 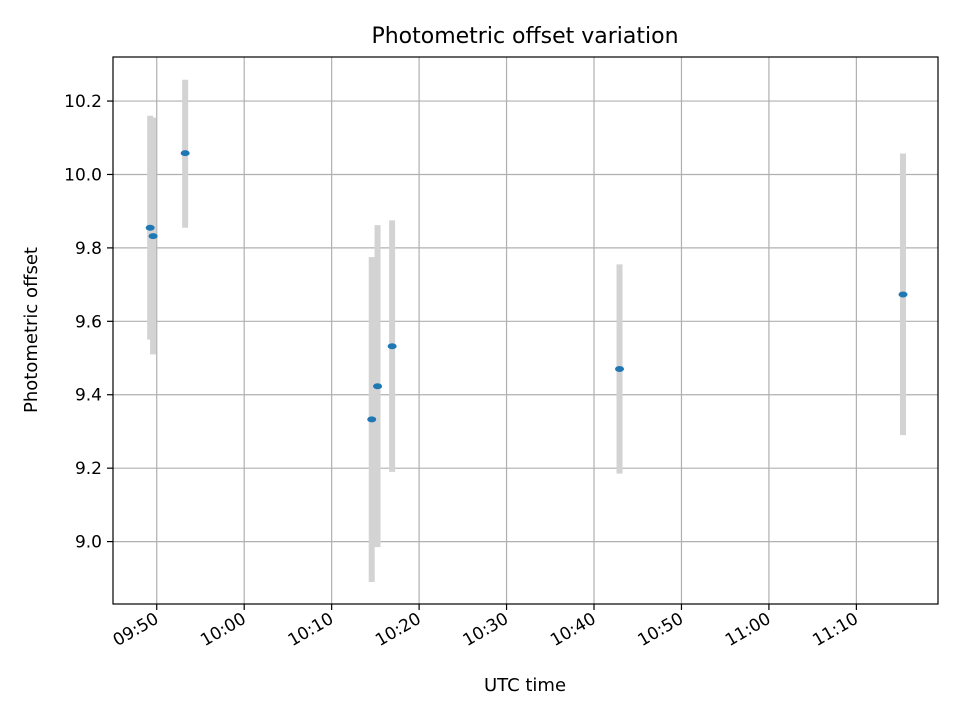 What do you see at coordinates (83, 175) in the screenshot?
I see `y-tick-label: 10.0` at bounding box center [83, 175].